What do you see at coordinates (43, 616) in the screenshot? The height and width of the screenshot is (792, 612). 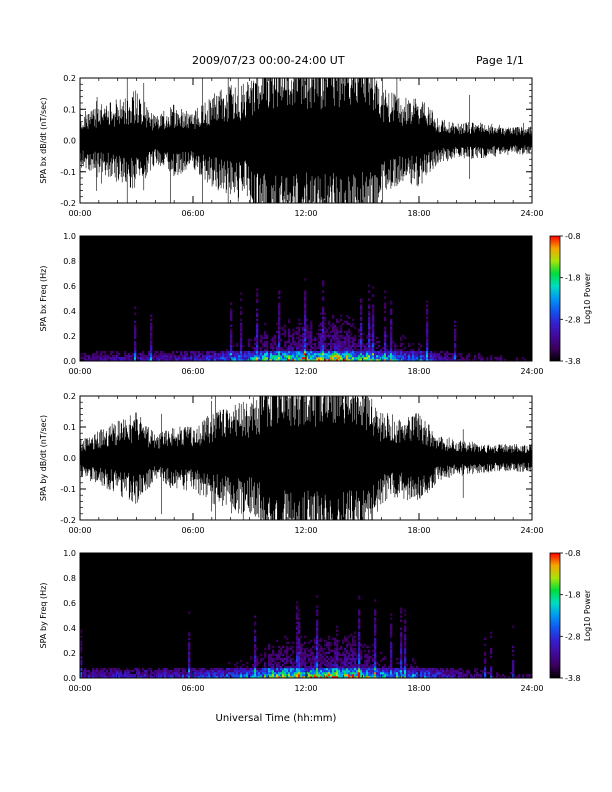 I see `y-axis-label: SPA by Freq (Hz)` at bounding box center [43, 616].